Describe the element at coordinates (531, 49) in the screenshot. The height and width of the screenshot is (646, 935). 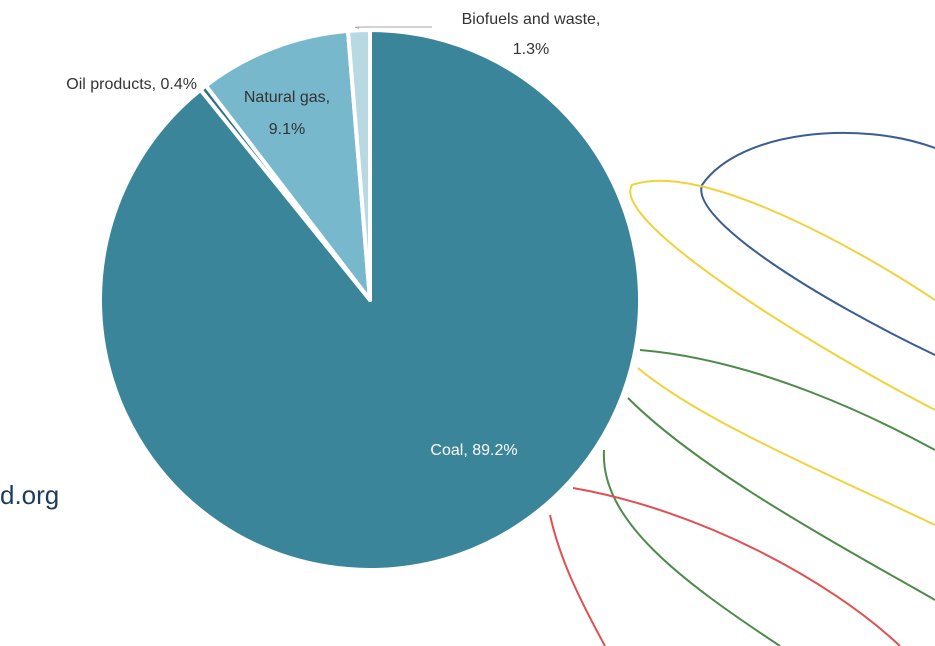
I see `label-biofuels-value: 1.3%` at that location.